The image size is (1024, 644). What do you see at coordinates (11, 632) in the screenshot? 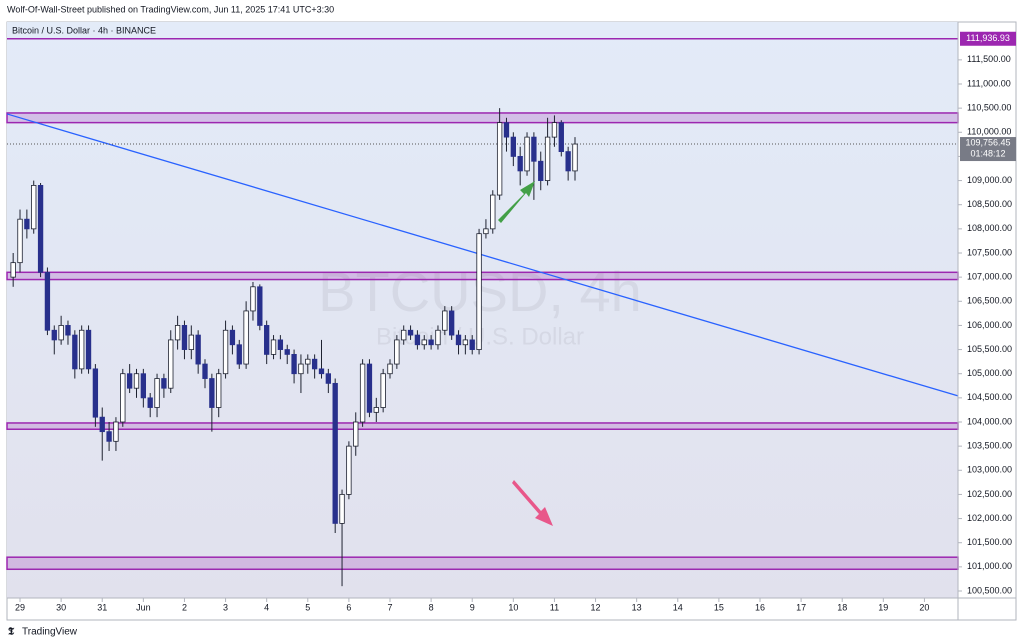
I see `logo-mark: 𝕿` at bounding box center [11, 632].